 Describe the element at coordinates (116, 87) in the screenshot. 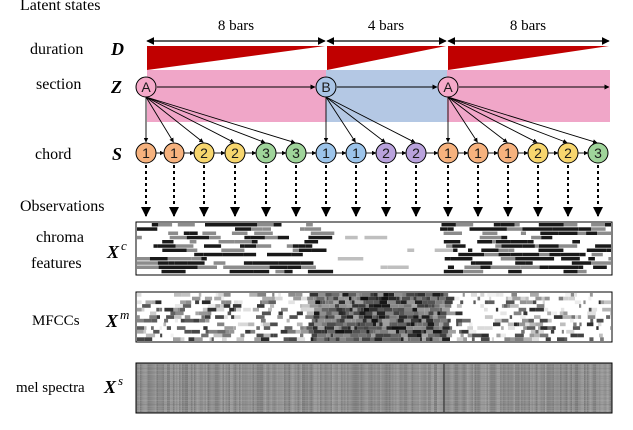

I see `section-var: Z` at that location.